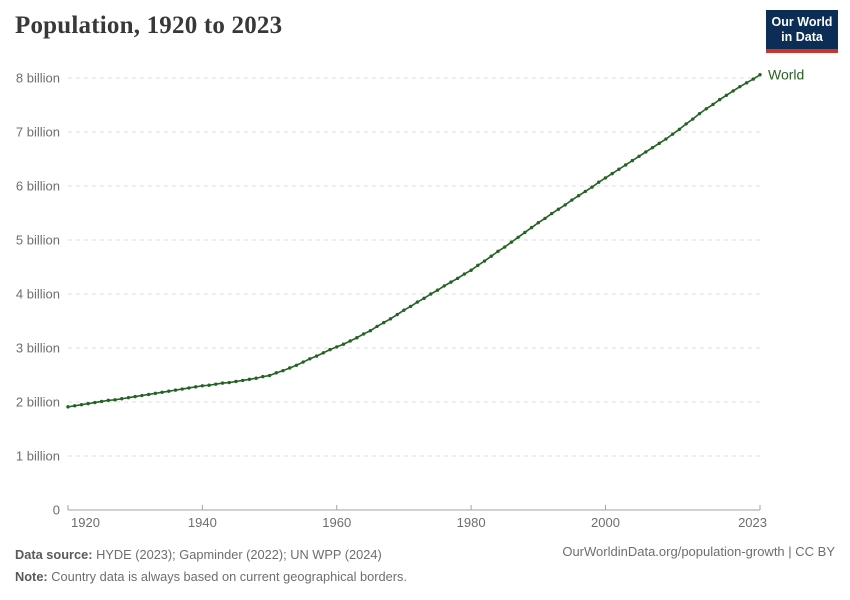 The height and width of the screenshot is (600, 850). Describe the element at coordinates (149, 25) in the screenshot. I see `chart-title: Population, 1920 to 2023` at that location.